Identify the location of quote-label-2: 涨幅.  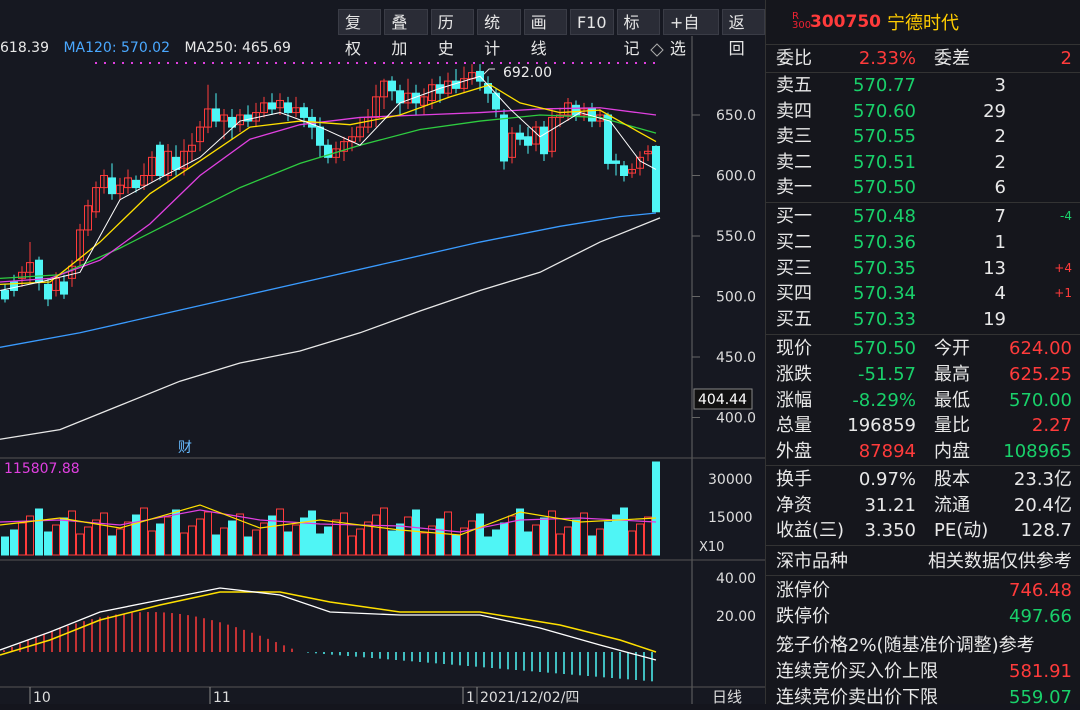
(794, 400).